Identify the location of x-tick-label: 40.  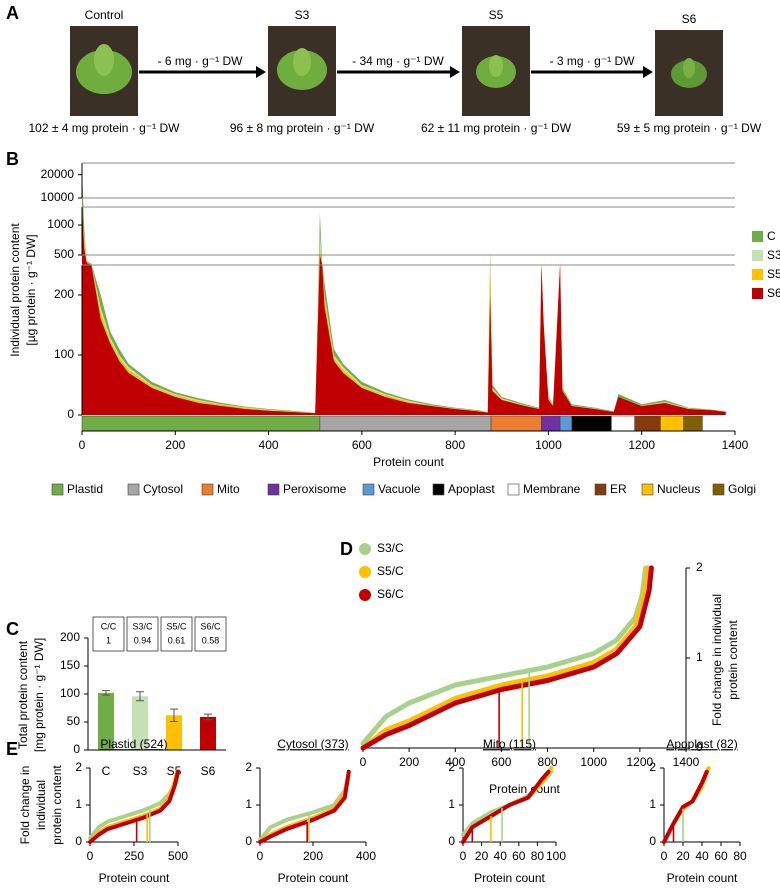
(702, 856).